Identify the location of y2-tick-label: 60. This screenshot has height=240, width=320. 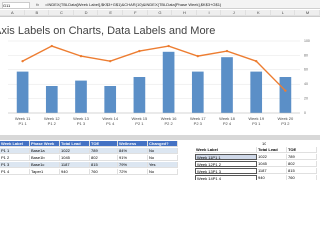
(306, 70).